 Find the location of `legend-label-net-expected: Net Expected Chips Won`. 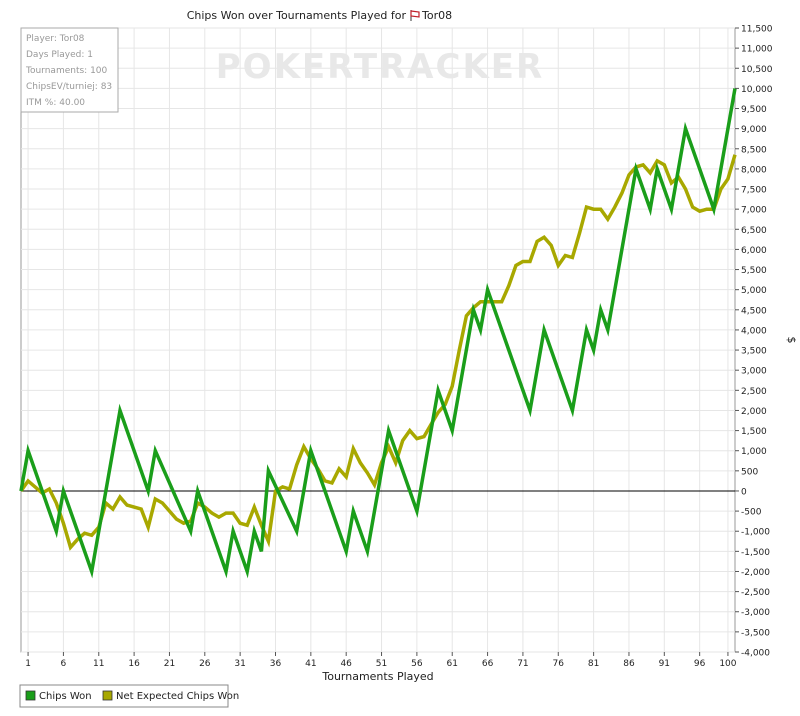

legend-label-net-expected: Net Expected Chips Won is located at coordinates (177, 696).